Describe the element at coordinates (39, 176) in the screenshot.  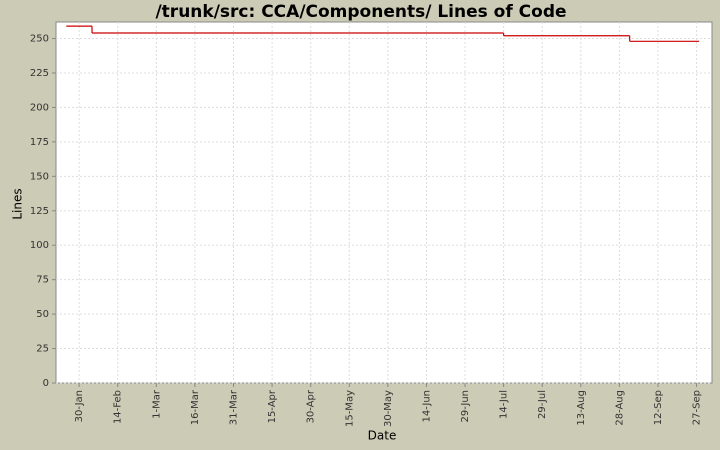
I see `y-tick-label: 150` at that location.